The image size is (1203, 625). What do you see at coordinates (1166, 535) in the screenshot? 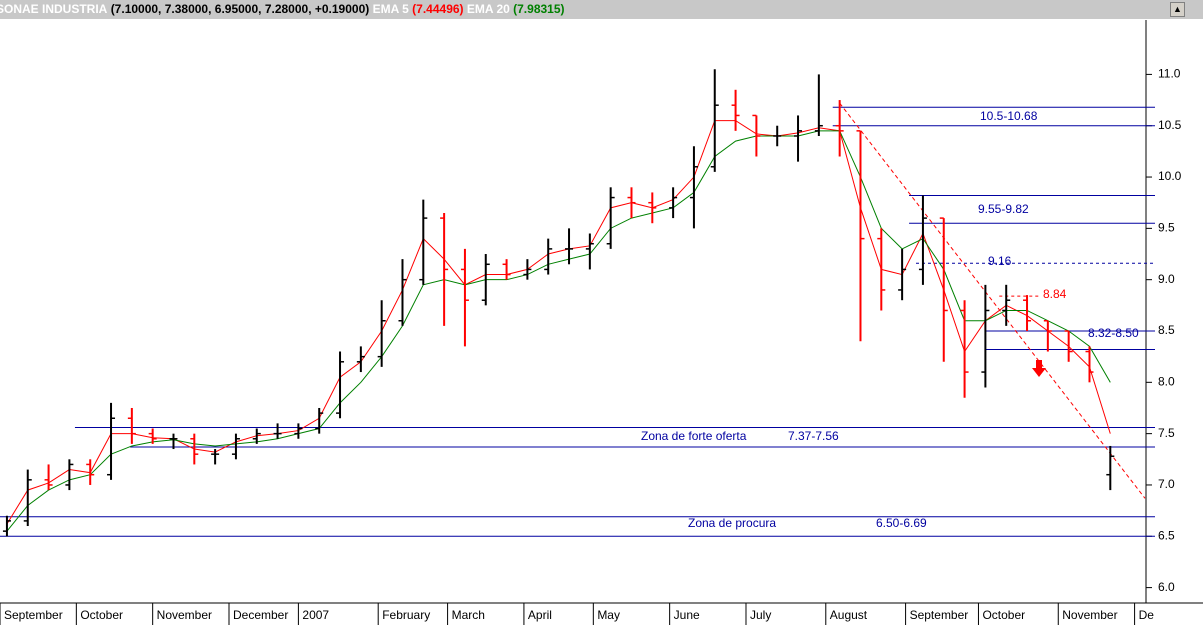
I see `y-tick-label: 6.5` at bounding box center [1166, 535].